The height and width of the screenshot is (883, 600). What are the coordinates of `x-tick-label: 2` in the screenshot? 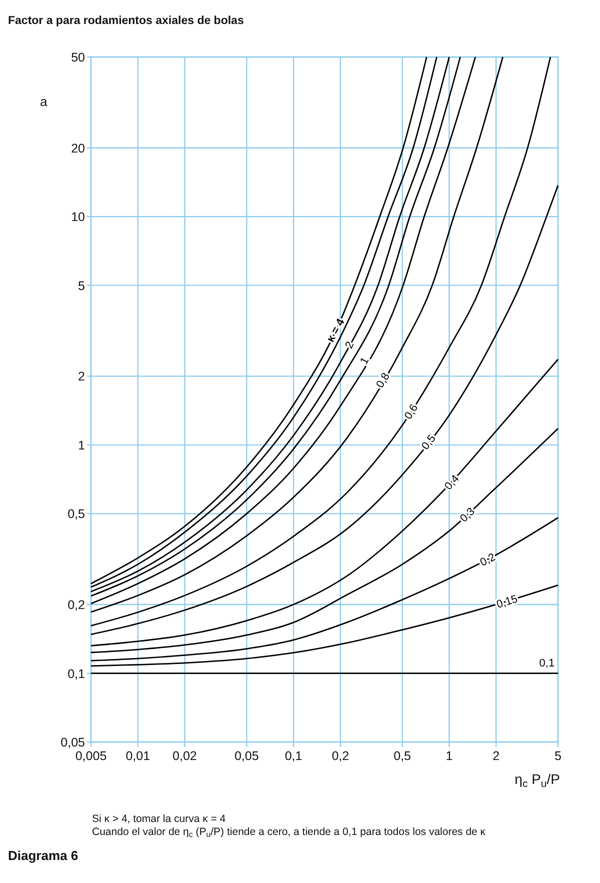 It's located at (496, 756).